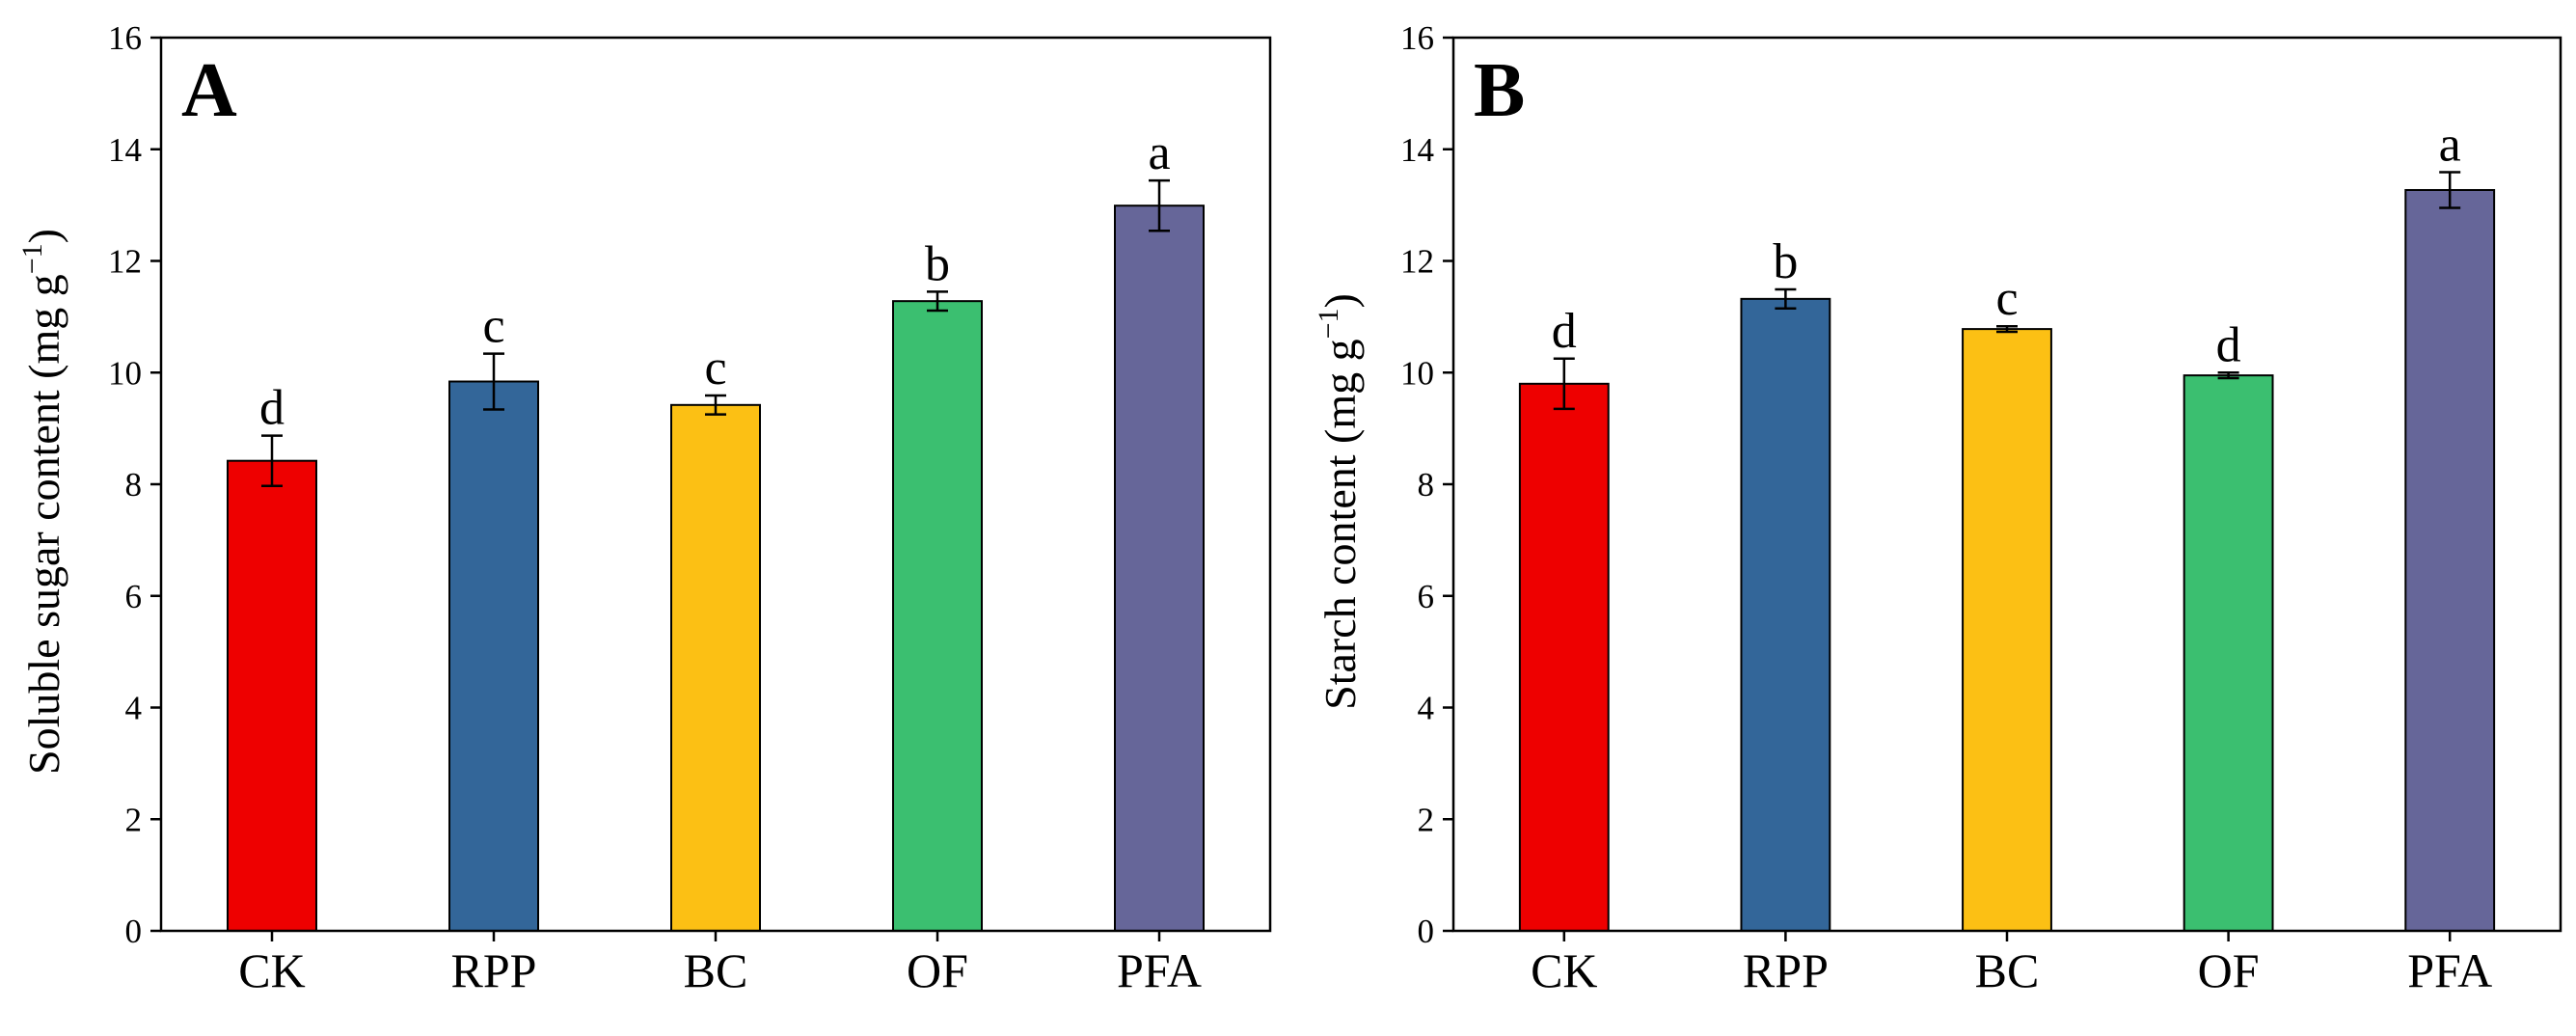 The image size is (2576, 1036). What do you see at coordinates (1339, 502) in the screenshot?
I see `y-axis-label-b: Starch content (mg g−1)` at bounding box center [1339, 502].